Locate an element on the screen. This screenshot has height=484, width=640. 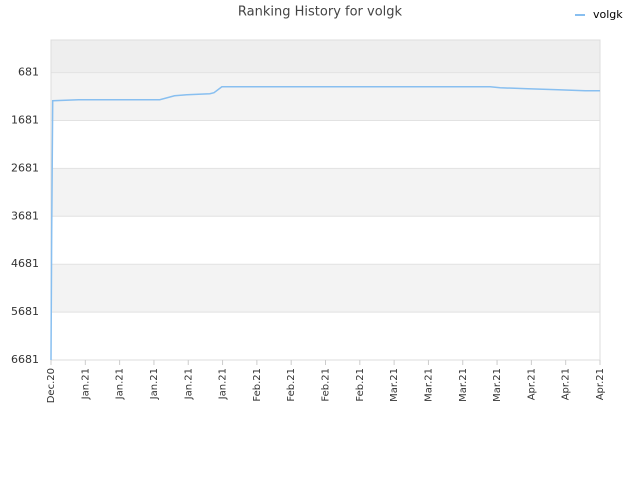
y-tick-label: 3681 is located at coordinates (25, 215).